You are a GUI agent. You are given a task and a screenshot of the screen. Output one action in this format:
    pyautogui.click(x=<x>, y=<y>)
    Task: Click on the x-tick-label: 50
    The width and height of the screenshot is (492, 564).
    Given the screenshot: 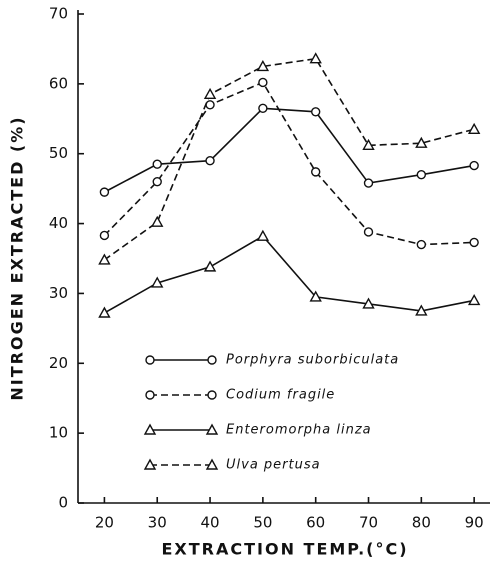 What is the action you would take?
    pyautogui.click(x=262, y=523)
    